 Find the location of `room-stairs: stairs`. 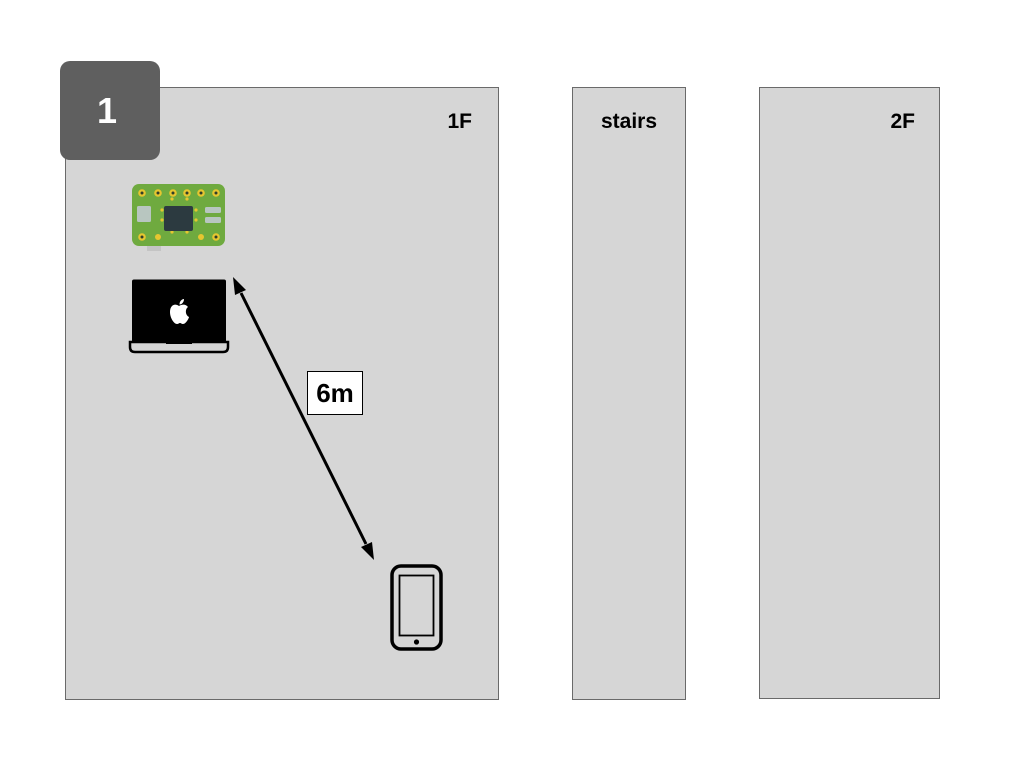

room-stairs: stairs is located at coordinates (629, 393).